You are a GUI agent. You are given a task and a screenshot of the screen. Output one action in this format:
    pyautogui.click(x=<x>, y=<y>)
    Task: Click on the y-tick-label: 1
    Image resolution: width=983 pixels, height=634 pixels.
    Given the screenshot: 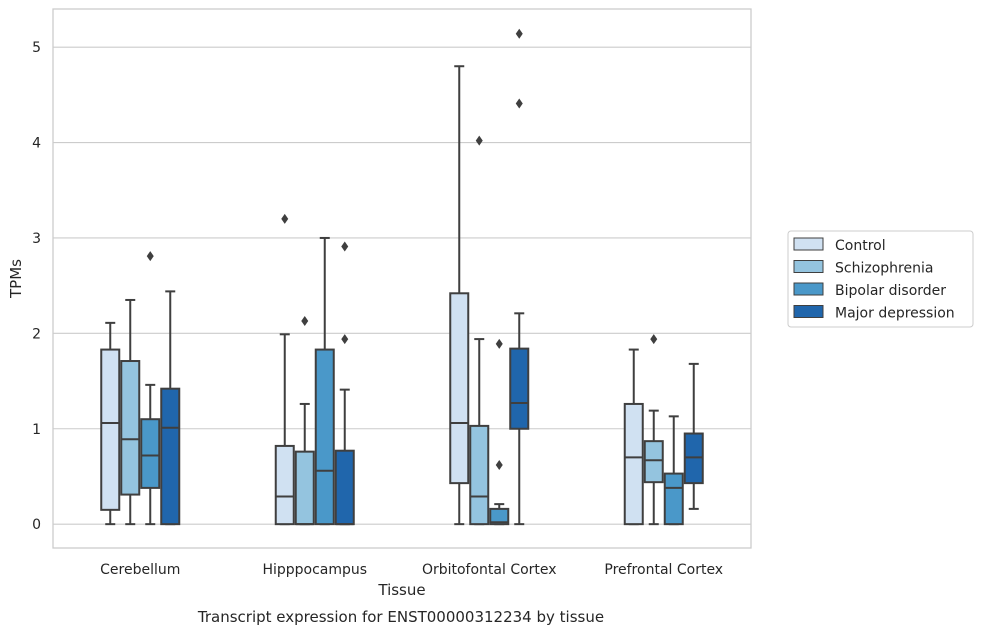 What is the action you would take?
    pyautogui.click(x=36, y=430)
    